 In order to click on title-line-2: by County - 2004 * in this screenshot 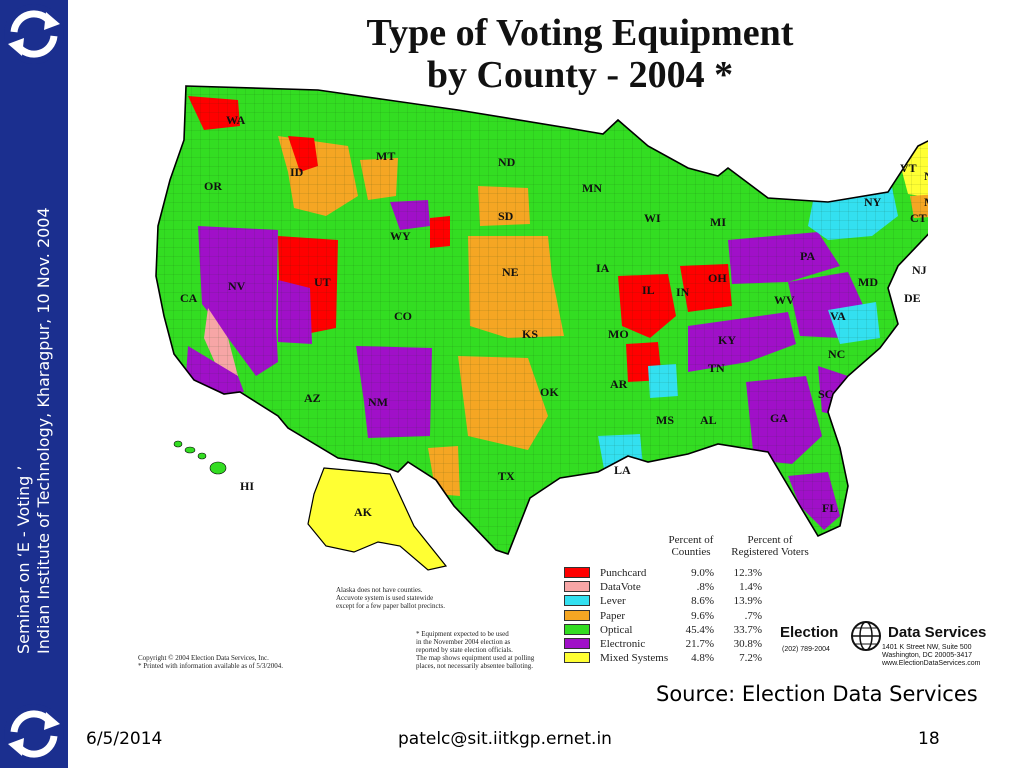, I will do `click(580, 75)`.